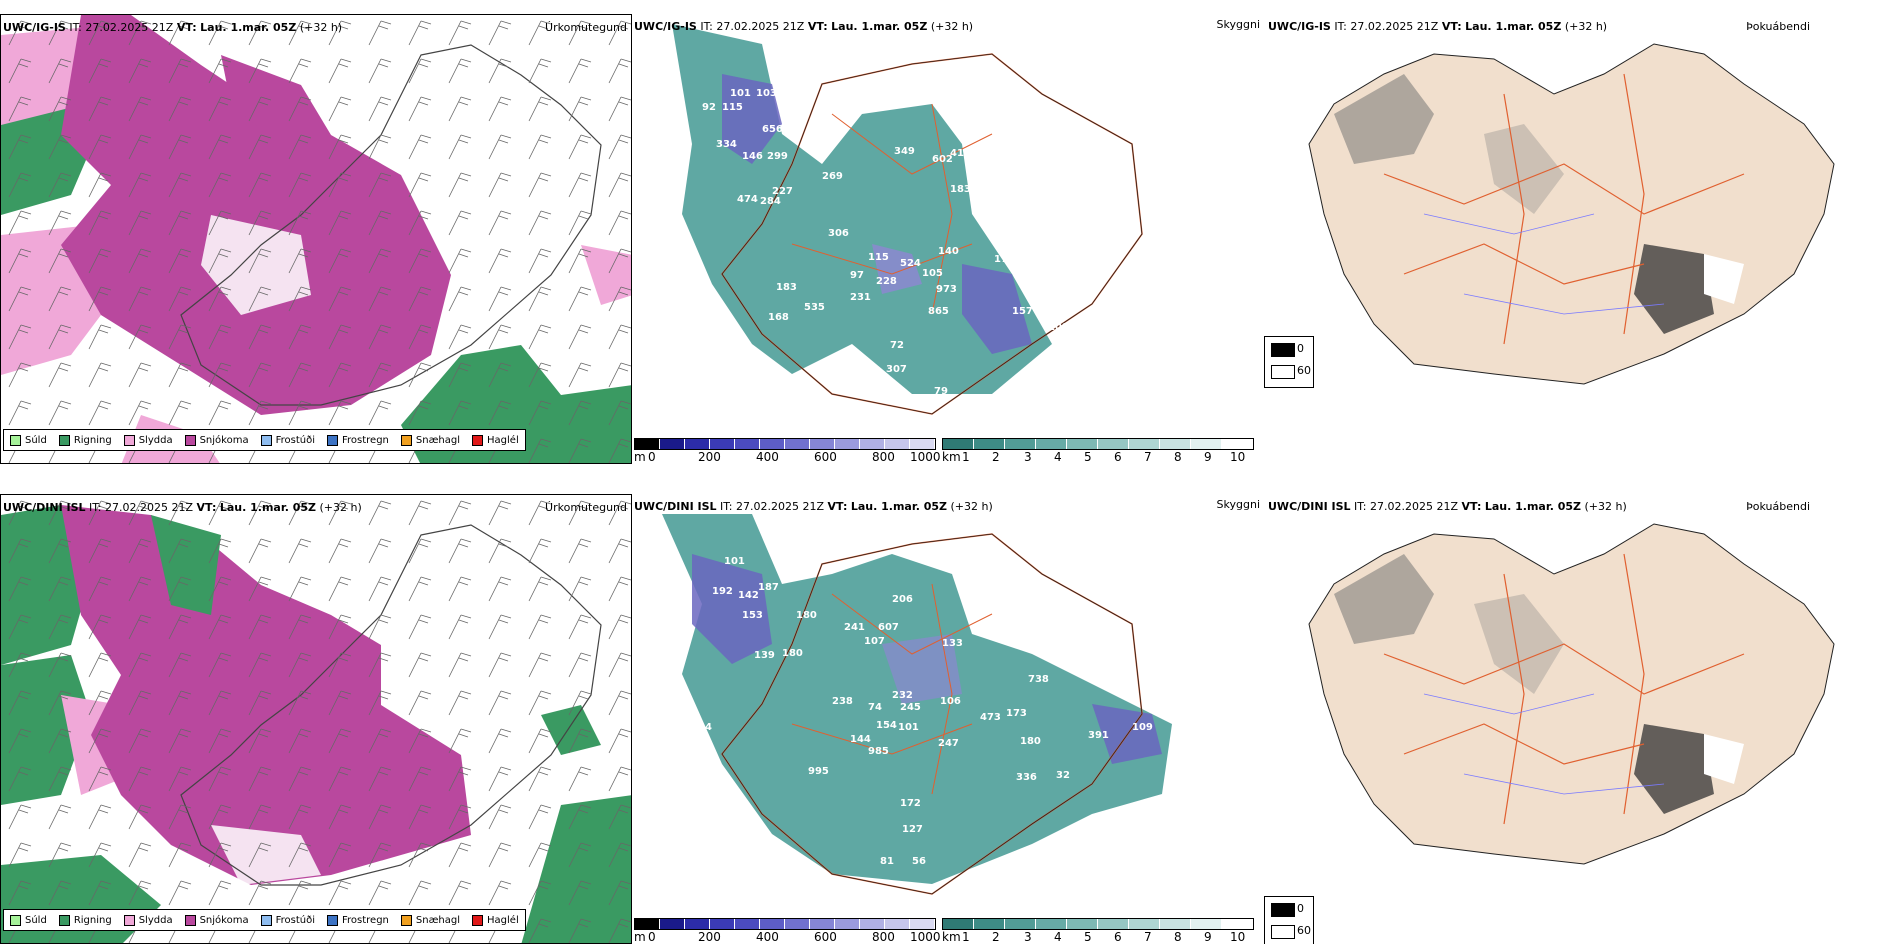  I want to click on cloud-value-label: 173, so click(1004, 259).